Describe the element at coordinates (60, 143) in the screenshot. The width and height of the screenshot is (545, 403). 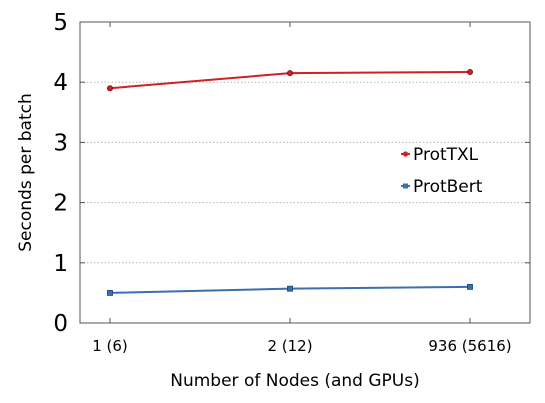
I see `y-tick-label: 3` at that location.